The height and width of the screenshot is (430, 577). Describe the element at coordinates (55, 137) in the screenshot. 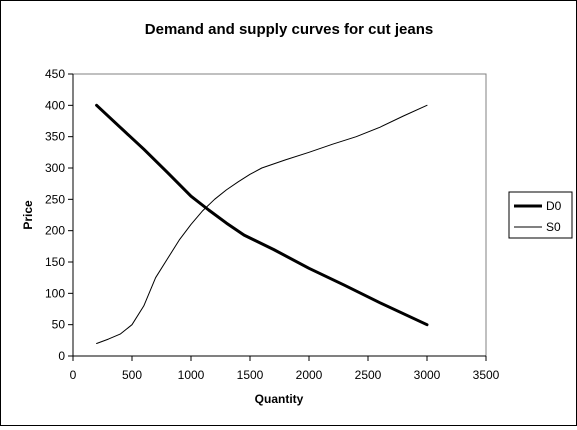

I see `y-tick-label: 350` at that location.